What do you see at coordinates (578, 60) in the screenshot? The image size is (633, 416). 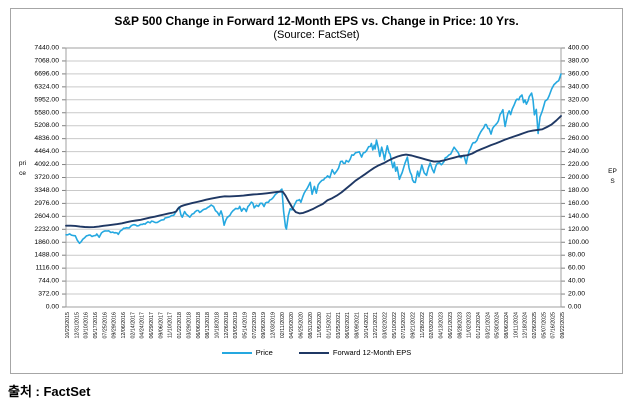 I see `right-axis-tick-label: 380.00` at bounding box center [578, 60].